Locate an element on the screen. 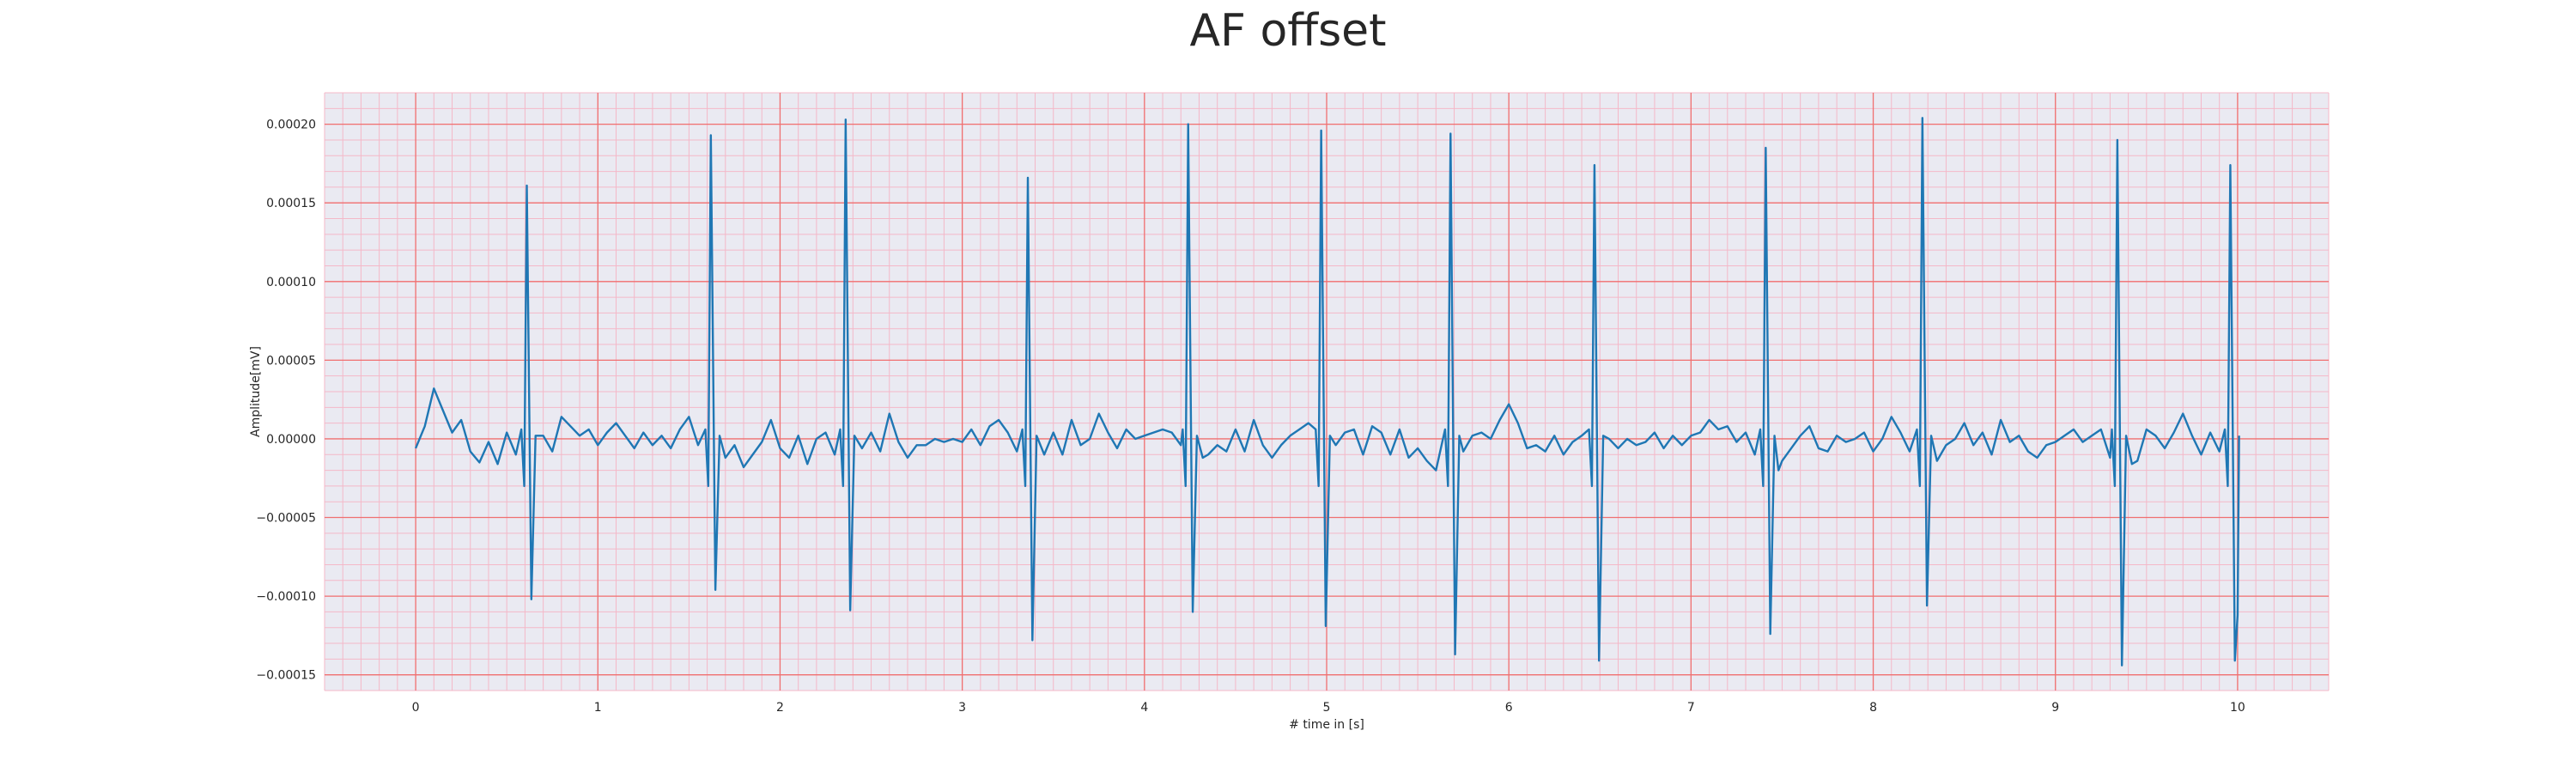 The height and width of the screenshot is (773, 2576). x-axis-ticks: 0 1 2 3 4 5 6 7 8 9 10 is located at coordinates (1328, 708).